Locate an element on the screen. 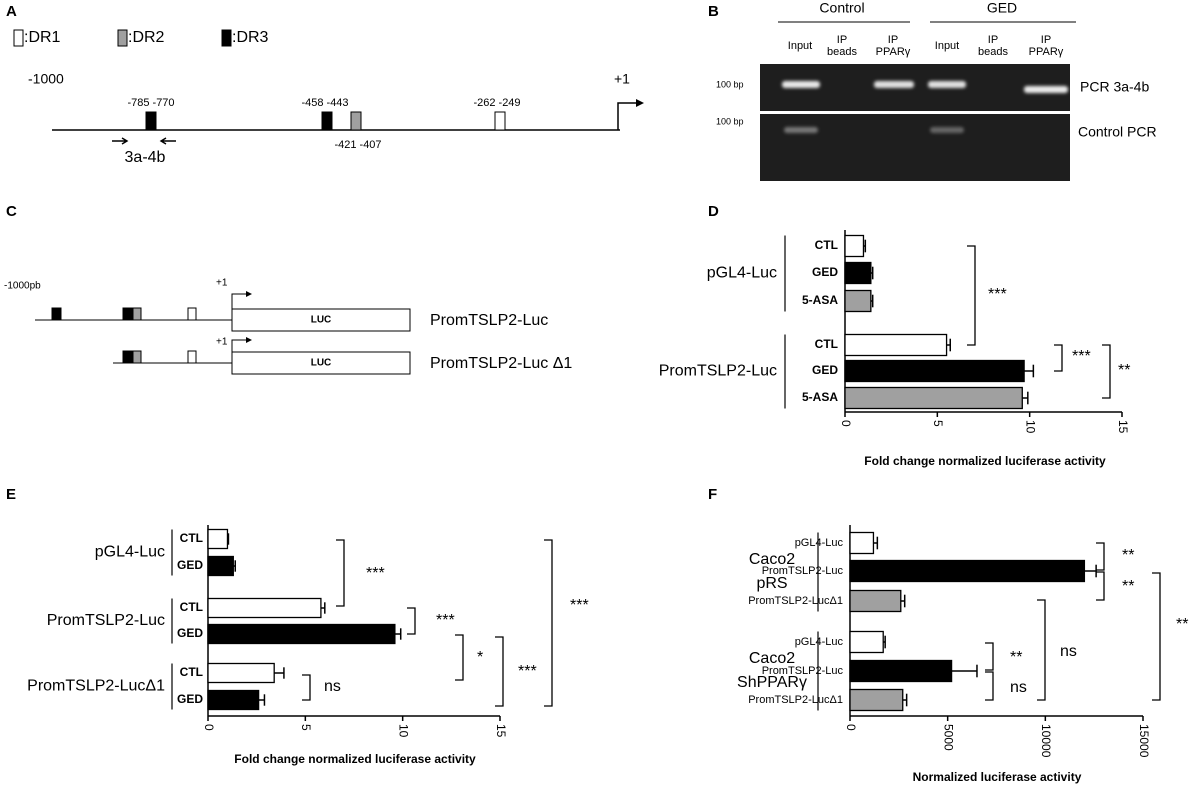 This screenshot has width=1192, height=790. construct-name: PromTSLP2-Luc Δ1 is located at coordinates (501, 363).